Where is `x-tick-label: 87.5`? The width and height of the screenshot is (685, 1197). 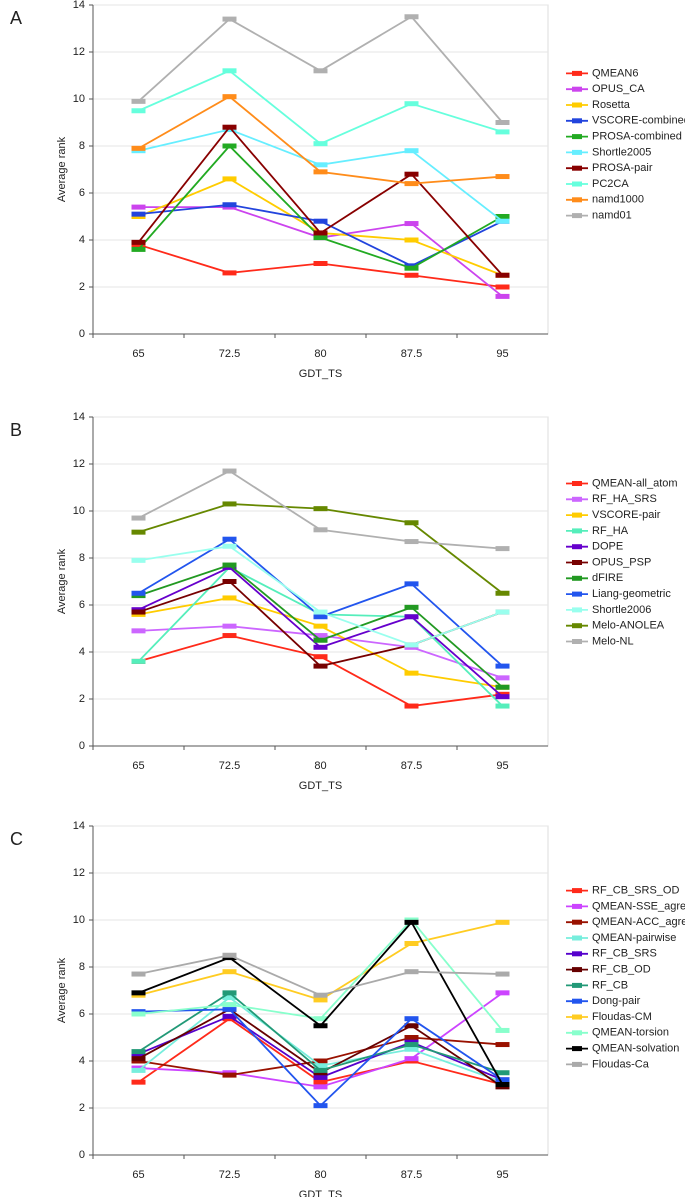 x-tick-label: 87.5 is located at coordinates (411, 1175).